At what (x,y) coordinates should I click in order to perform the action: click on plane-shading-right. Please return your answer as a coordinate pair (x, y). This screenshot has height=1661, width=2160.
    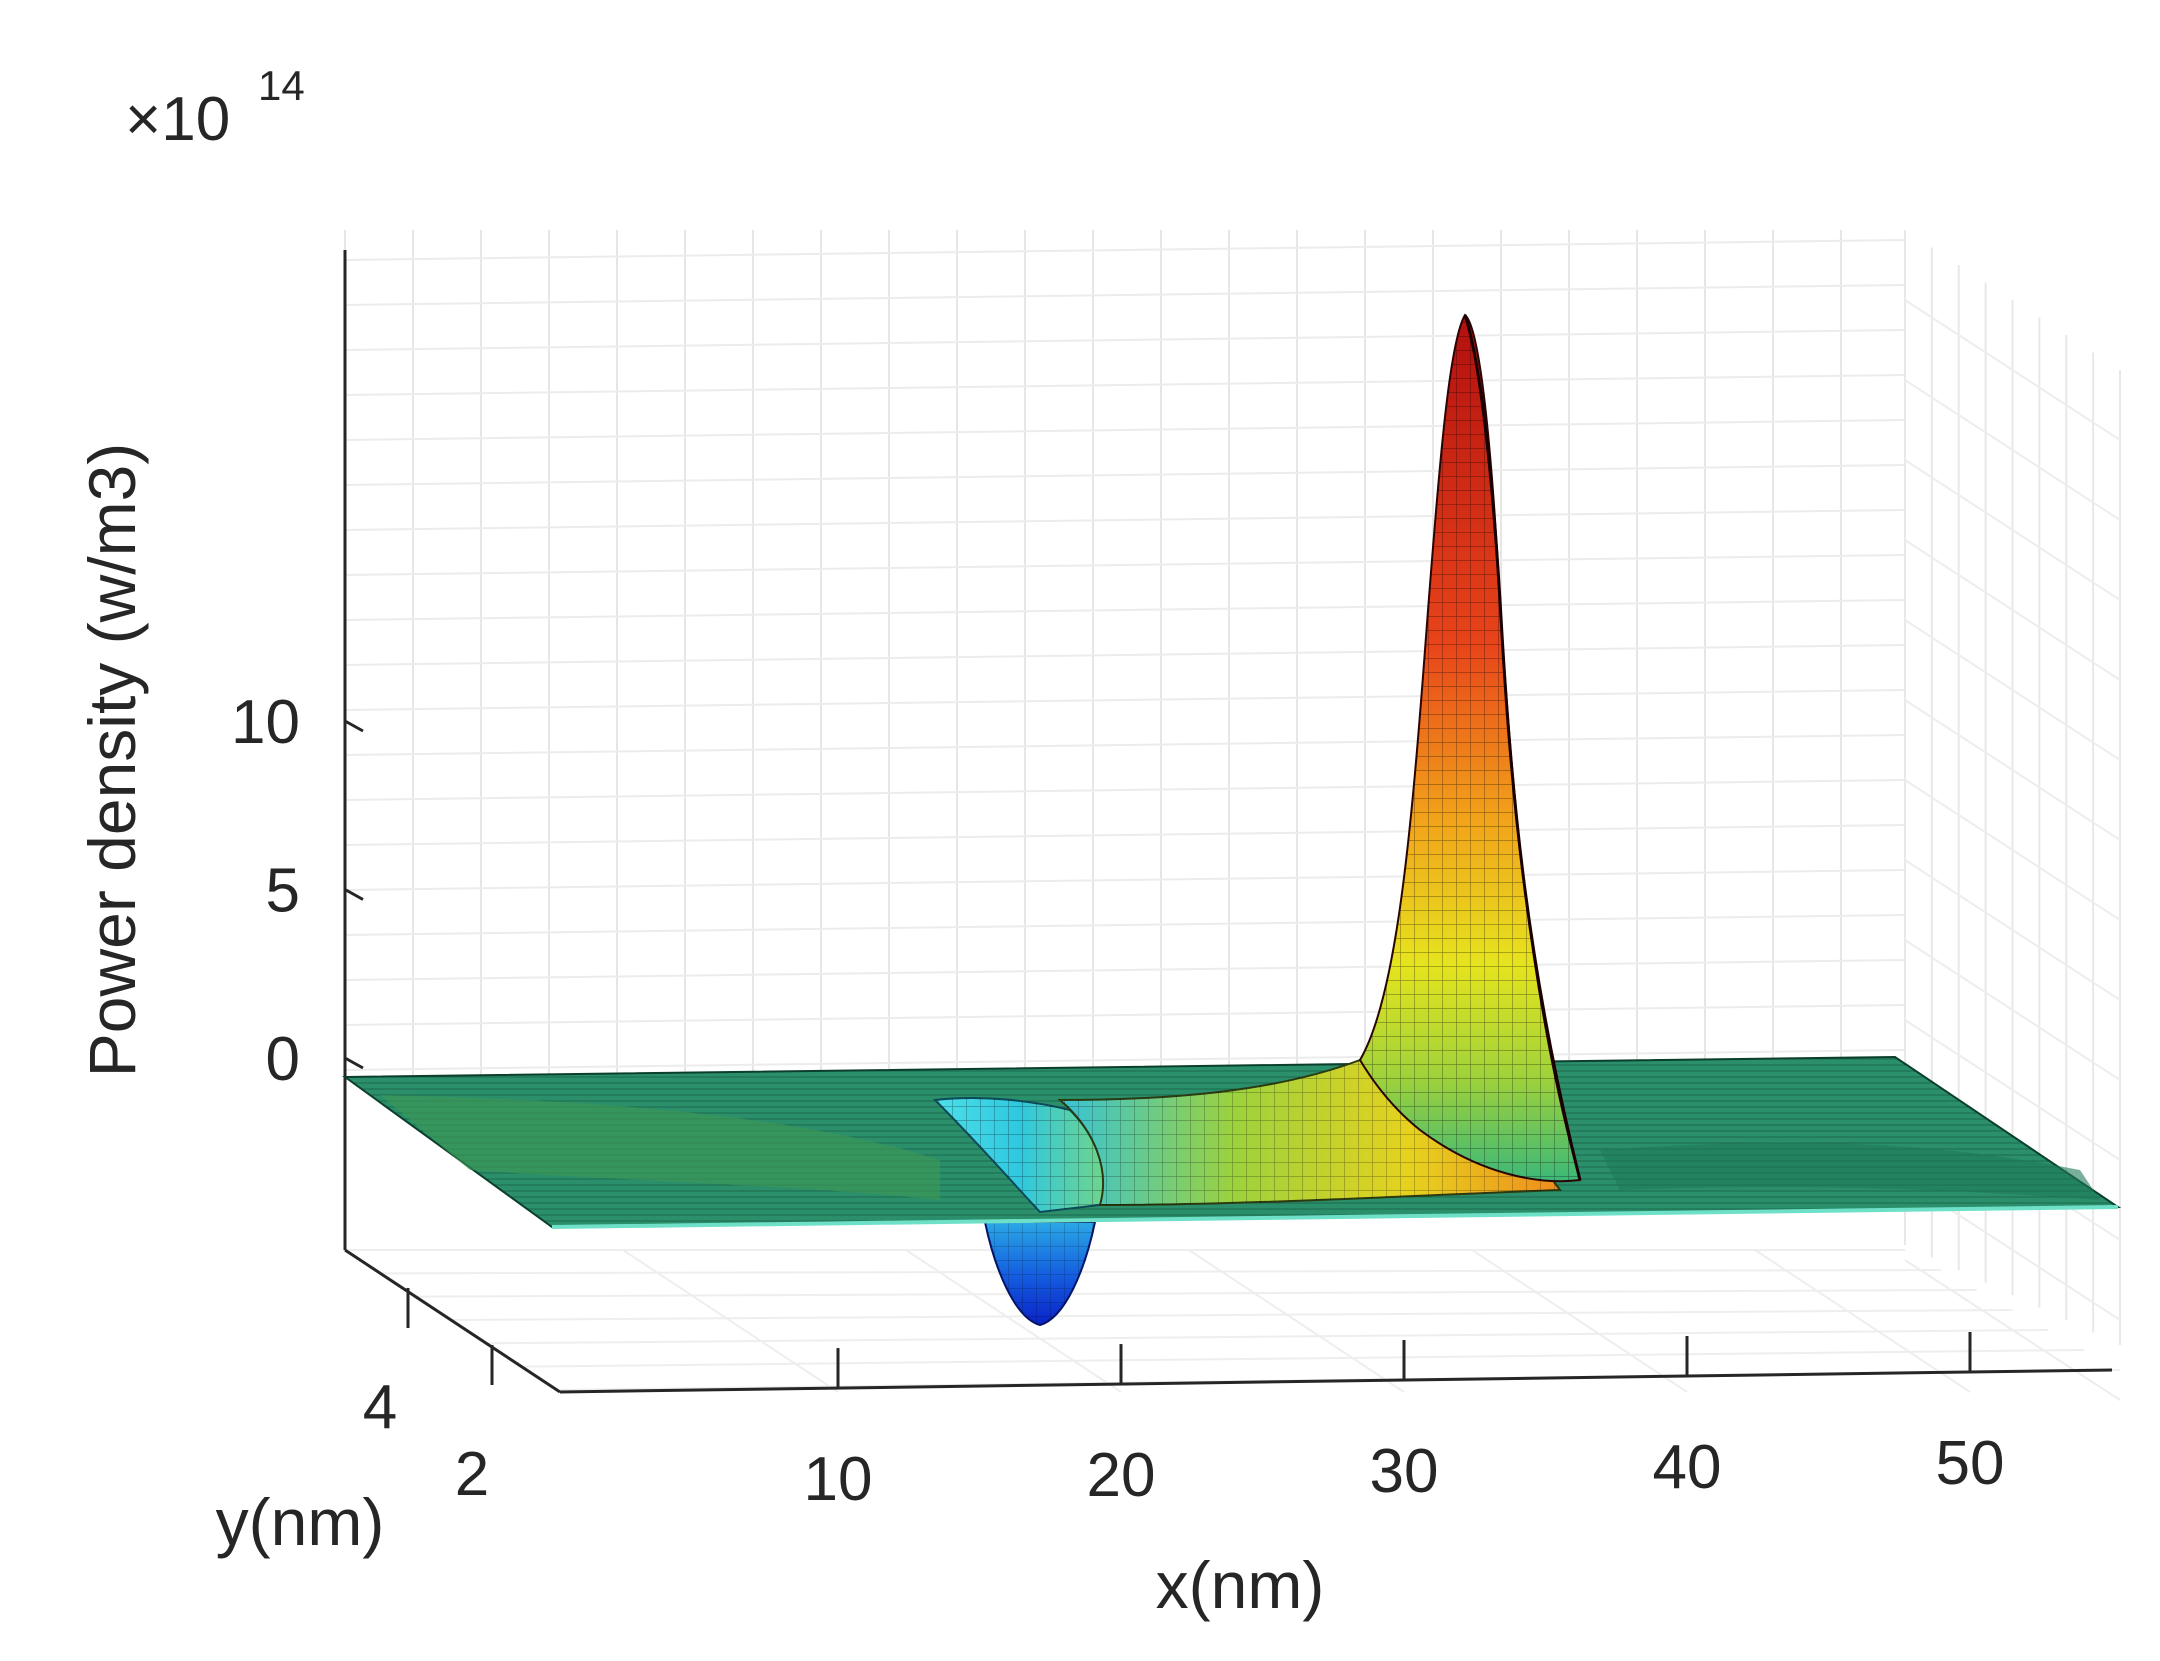
    Looking at the image, I should click on (1850, 1171).